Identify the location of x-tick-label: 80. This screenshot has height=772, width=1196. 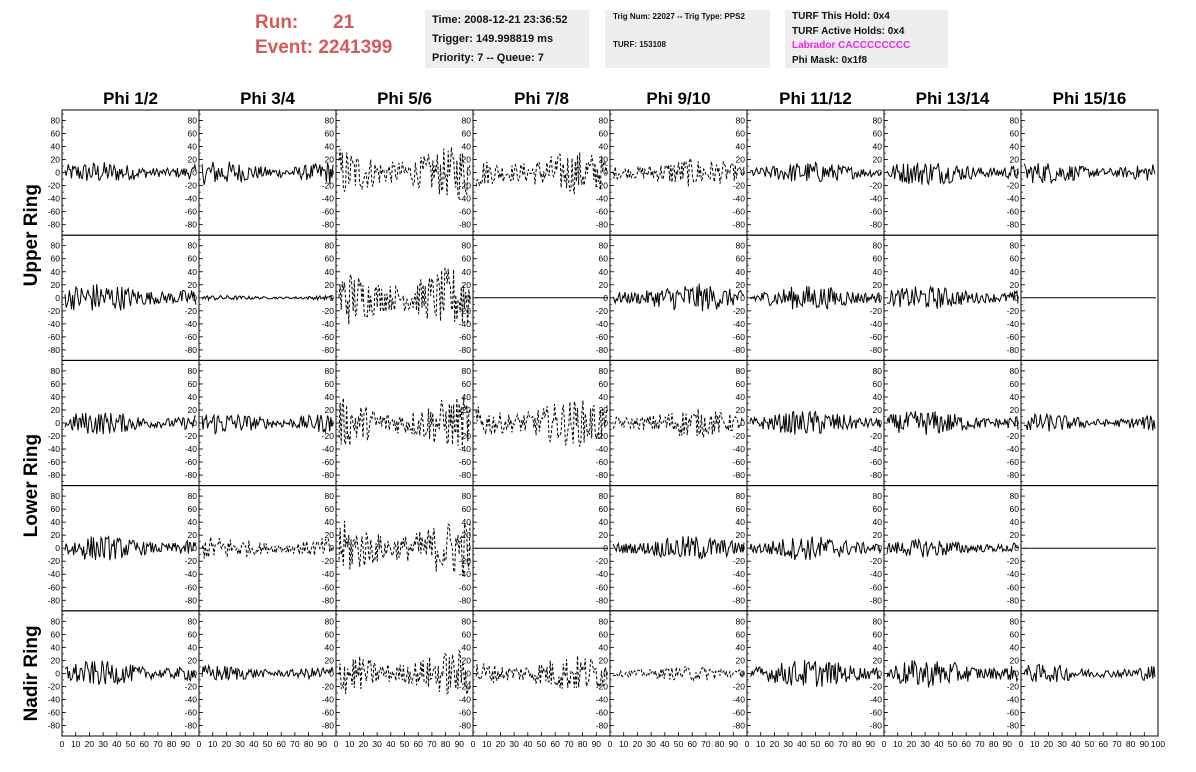
(446, 744).